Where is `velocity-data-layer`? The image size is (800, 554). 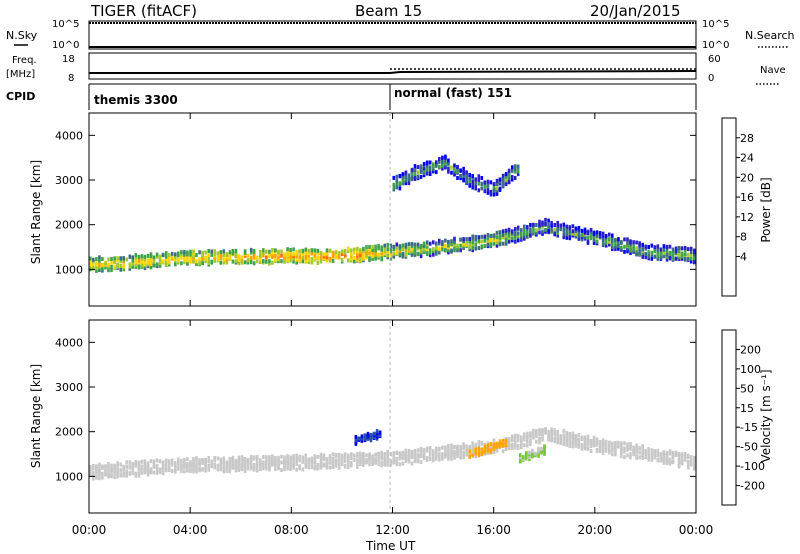 velocity-data-layer is located at coordinates (392, 454).